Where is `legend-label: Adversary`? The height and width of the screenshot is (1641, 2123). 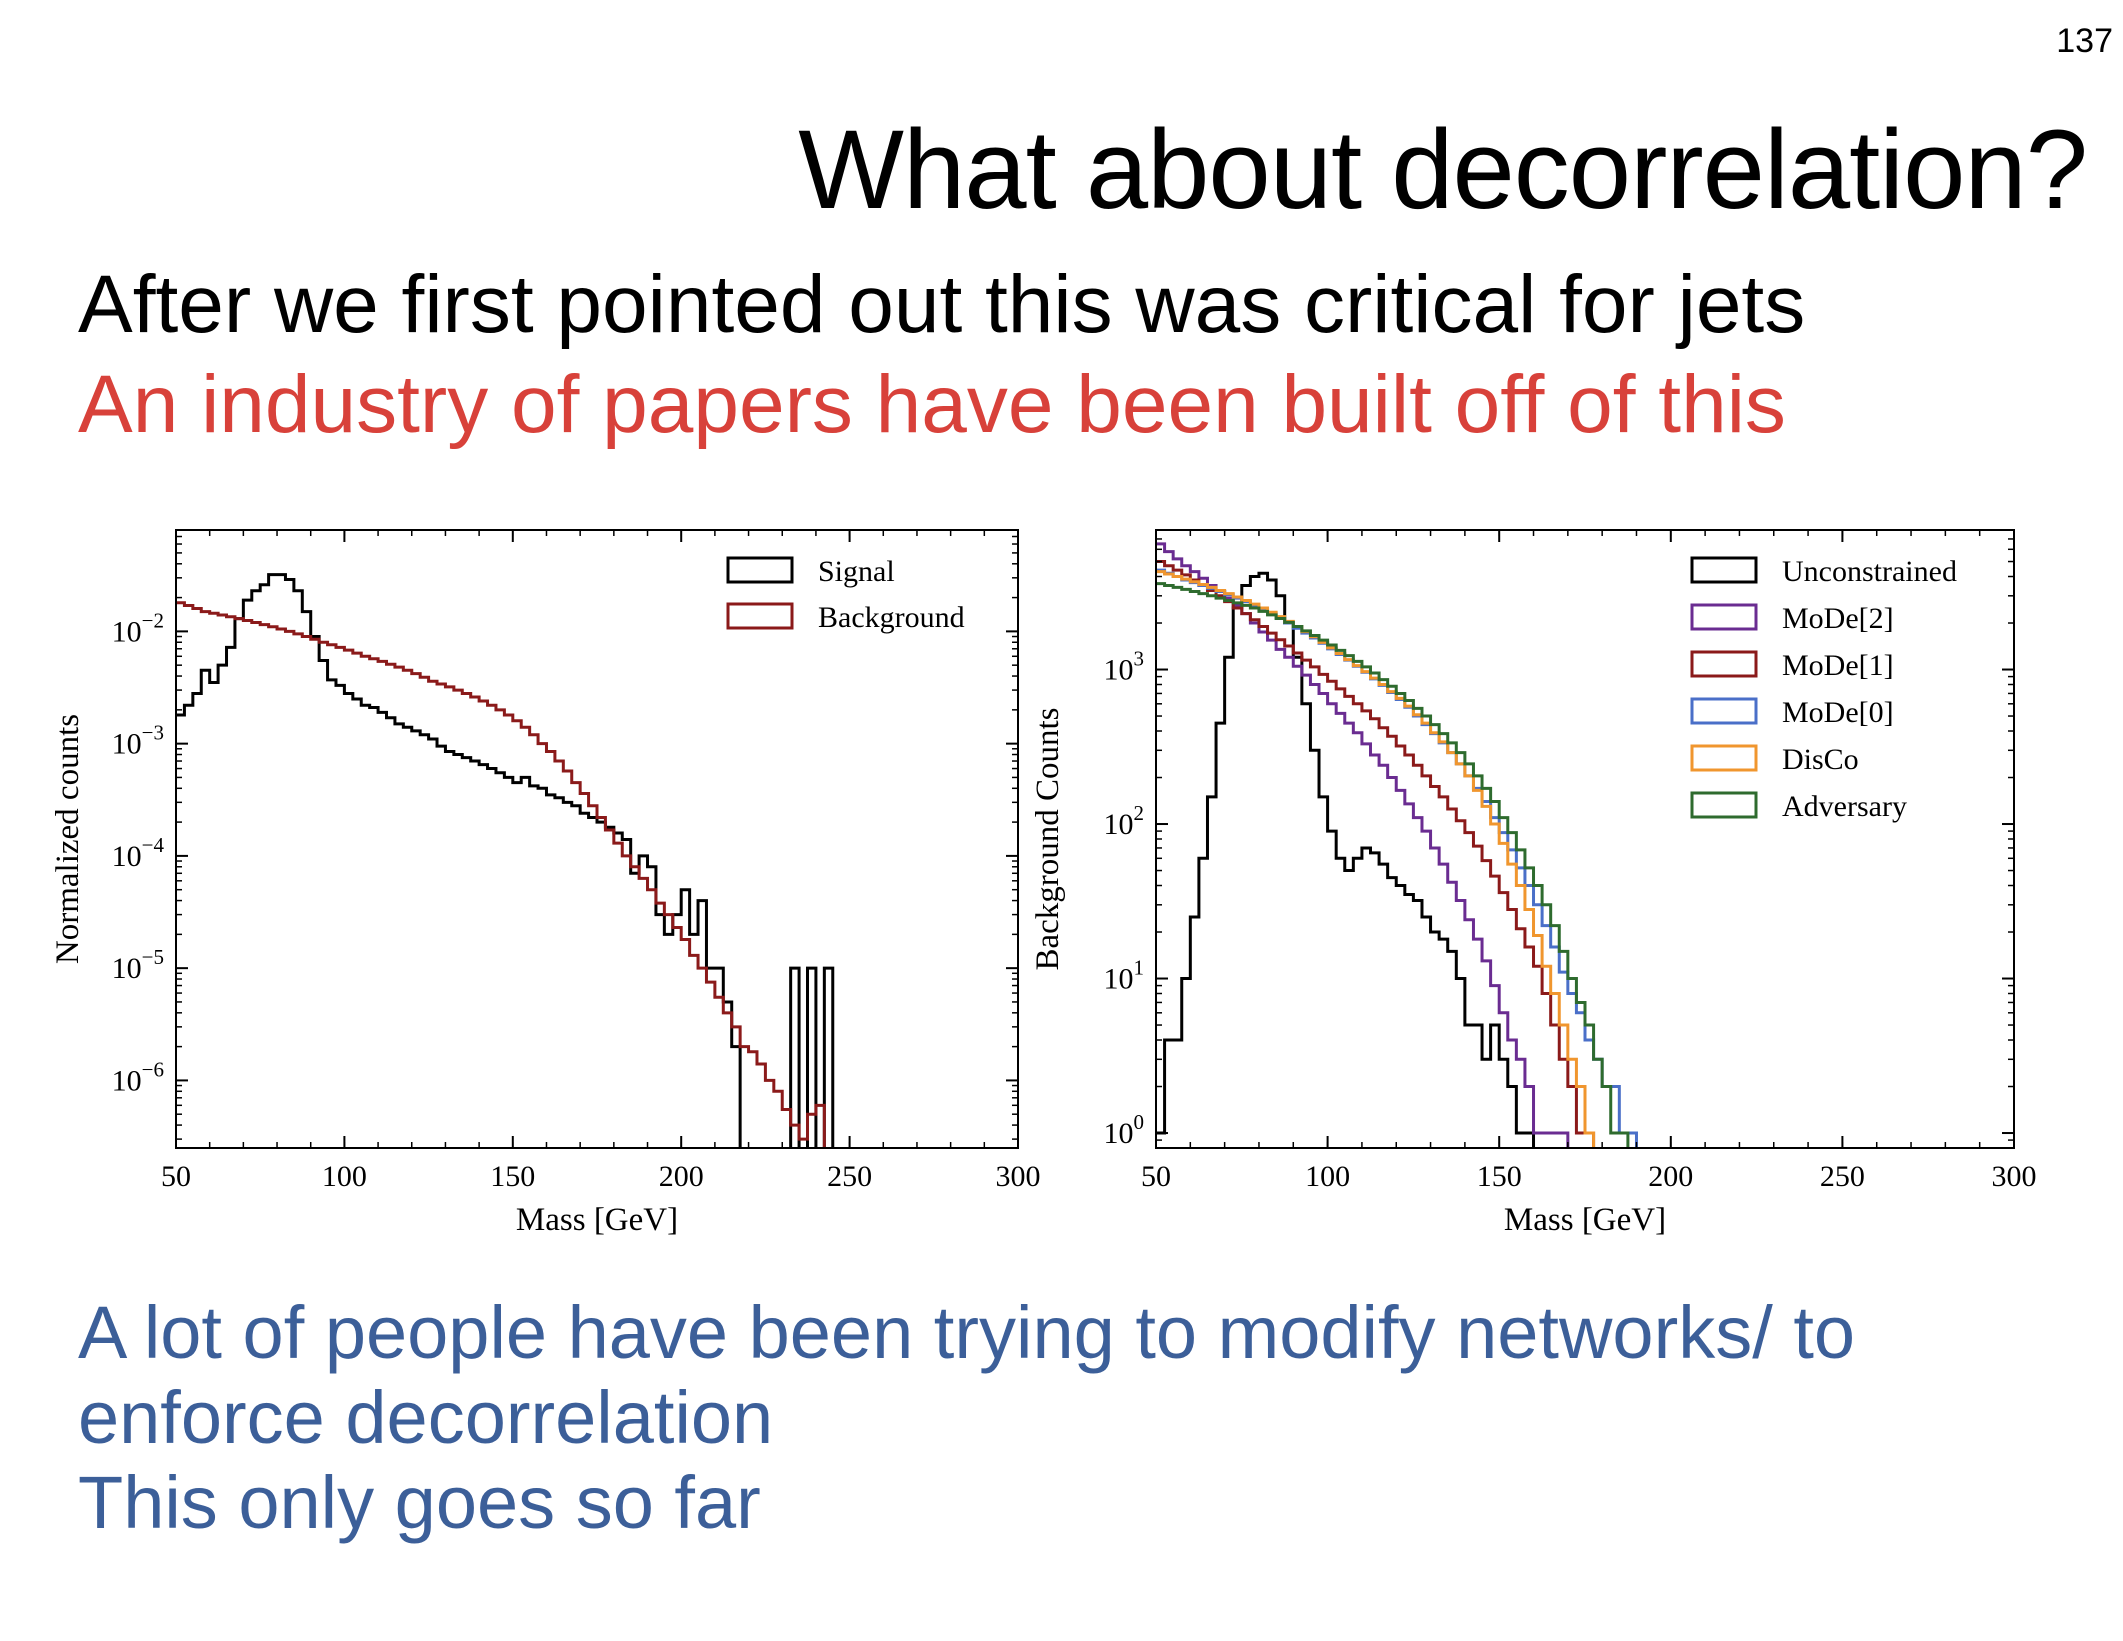 legend-label: Adversary is located at coordinates (1844, 806).